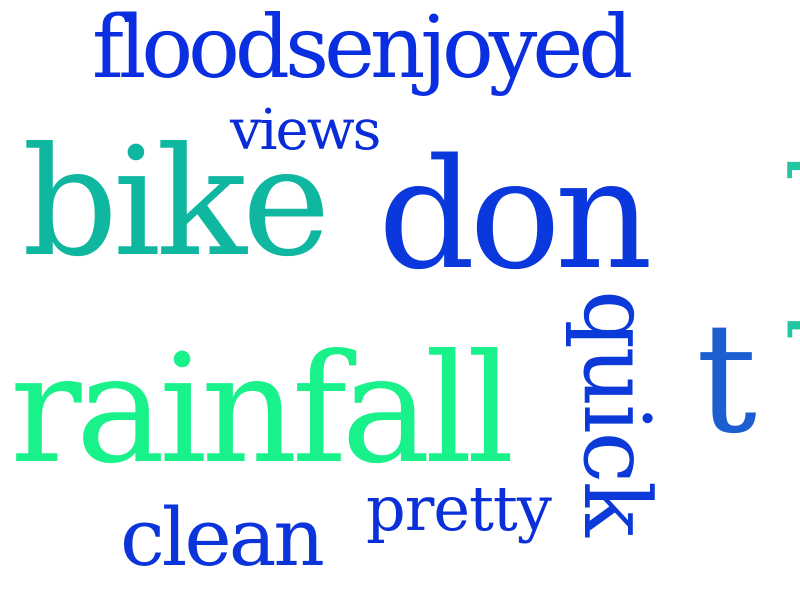 The height and width of the screenshot is (600, 800). I want to click on word-t: t, so click(727, 378).